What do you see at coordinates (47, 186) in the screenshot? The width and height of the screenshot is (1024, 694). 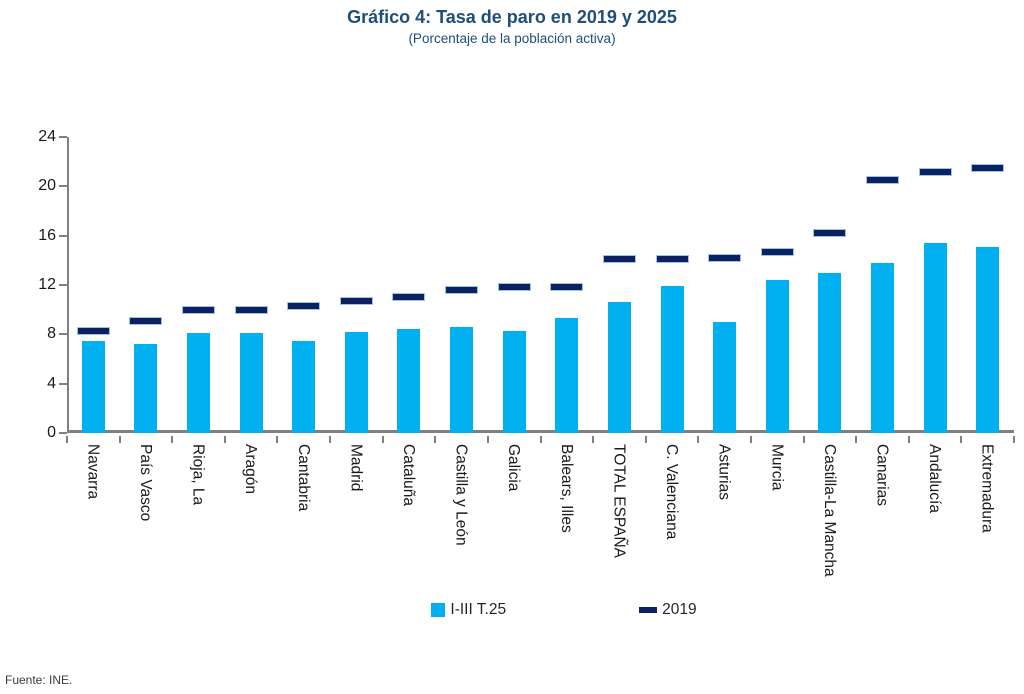 I see `y-axis-label: 20` at bounding box center [47, 186].